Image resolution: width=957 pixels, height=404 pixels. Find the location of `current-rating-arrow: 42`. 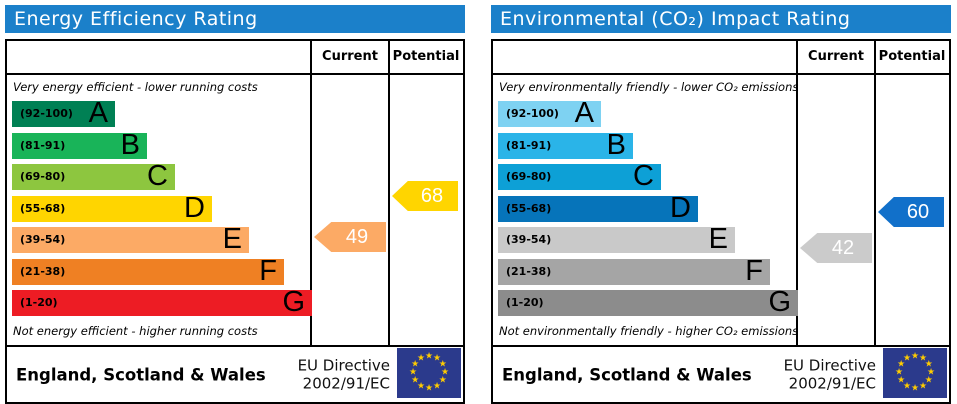

current-rating-arrow: 42 is located at coordinates (836, 248).